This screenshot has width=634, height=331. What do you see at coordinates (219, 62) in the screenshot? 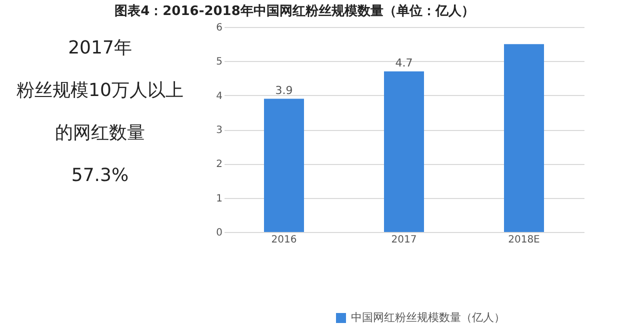
I see `y-tick-label: 5` at bounding box center [219, 62].